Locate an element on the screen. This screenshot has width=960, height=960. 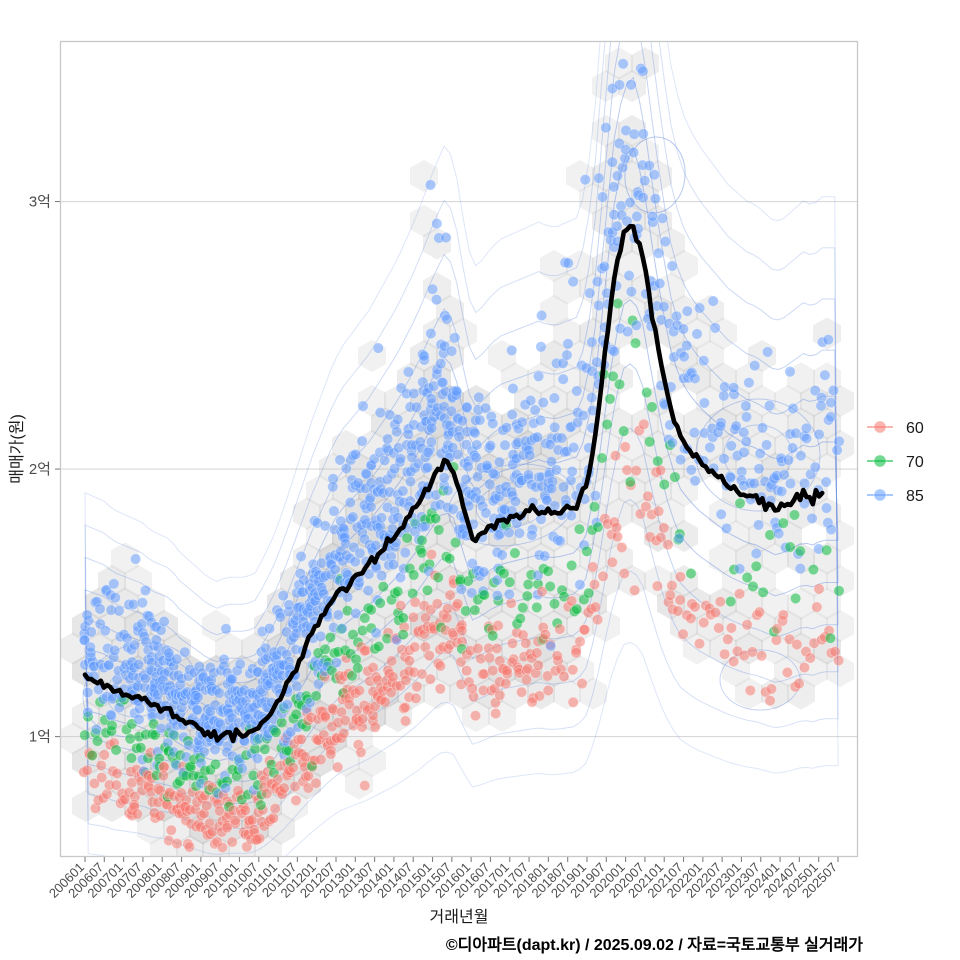
legend-item: 85 is located at coordinates (895, 495).